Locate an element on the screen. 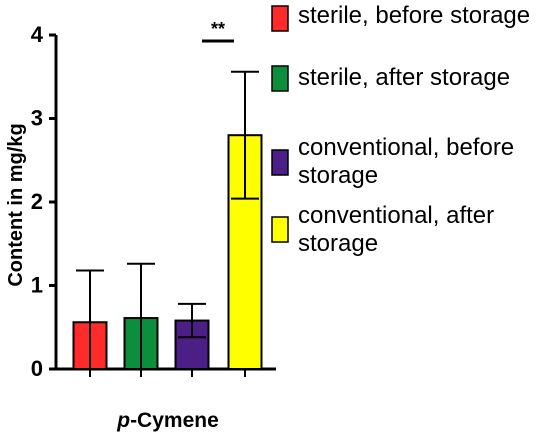 Image resolution: width=550 pixels, height=441 pixels. legend-label-line: sterile, after storage is located at coordinates (404, 77).